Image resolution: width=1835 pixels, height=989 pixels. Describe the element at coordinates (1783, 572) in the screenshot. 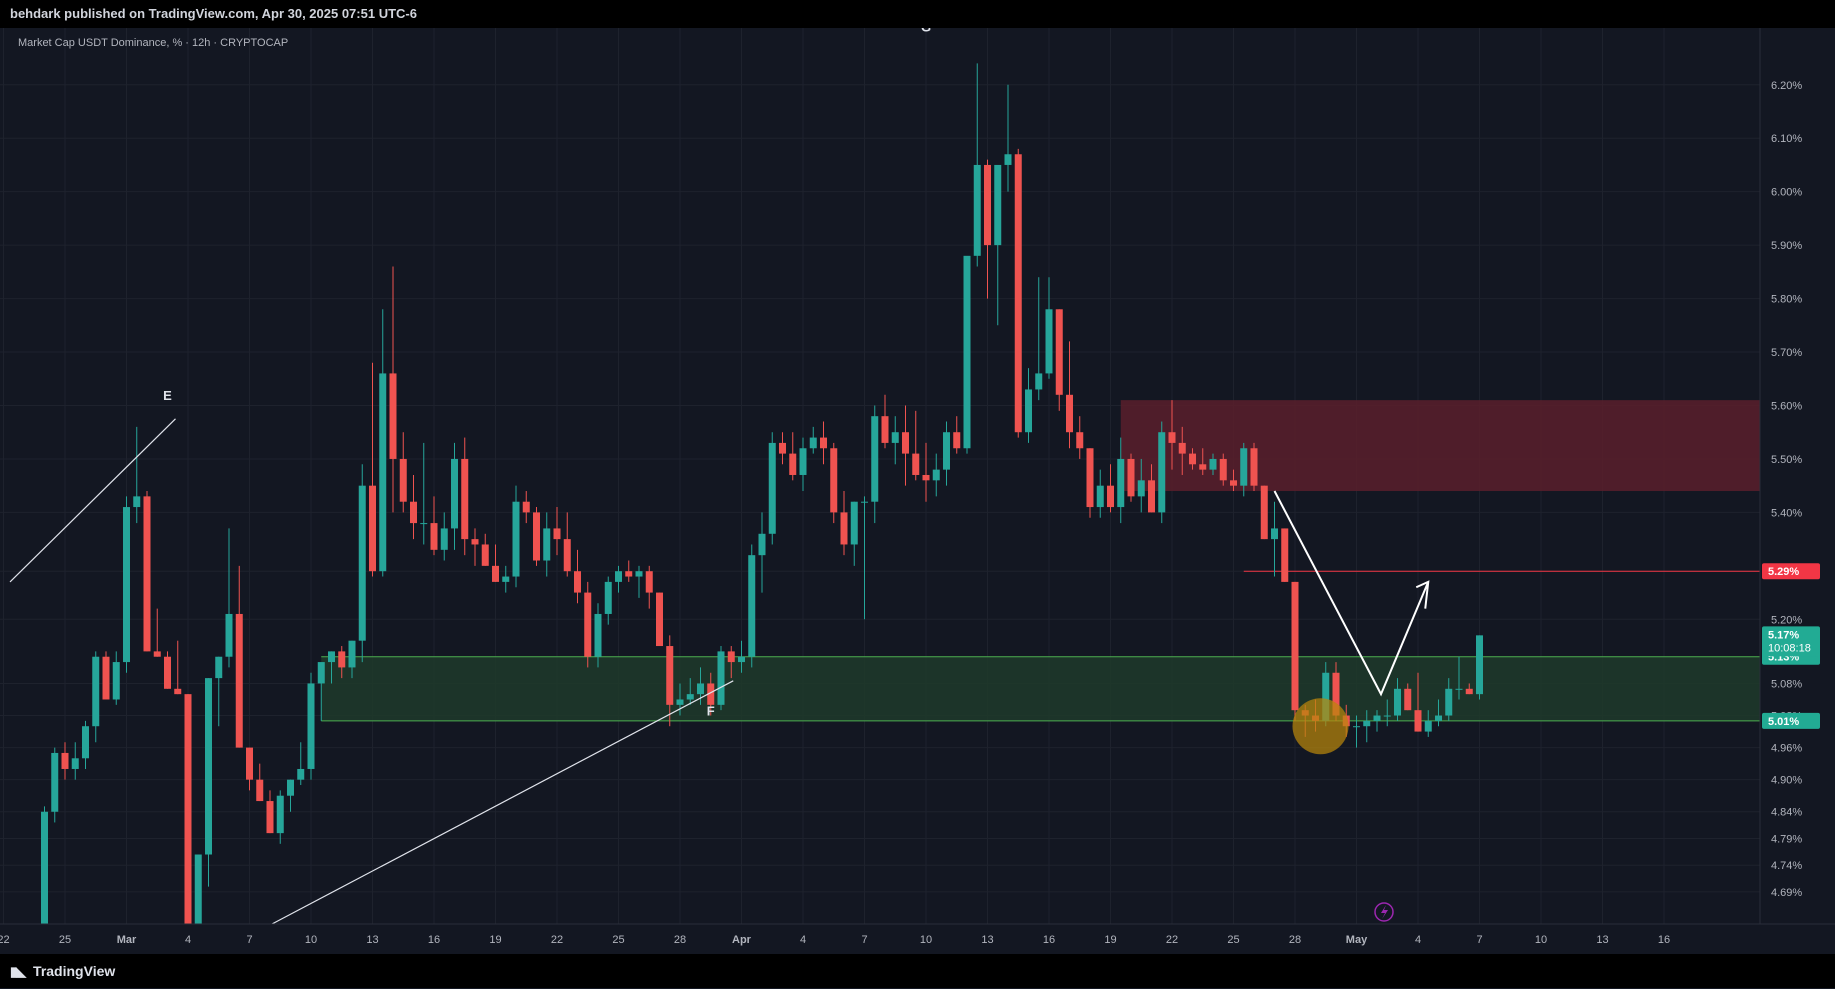

I see `price-label-text: 5.29%` at that location.